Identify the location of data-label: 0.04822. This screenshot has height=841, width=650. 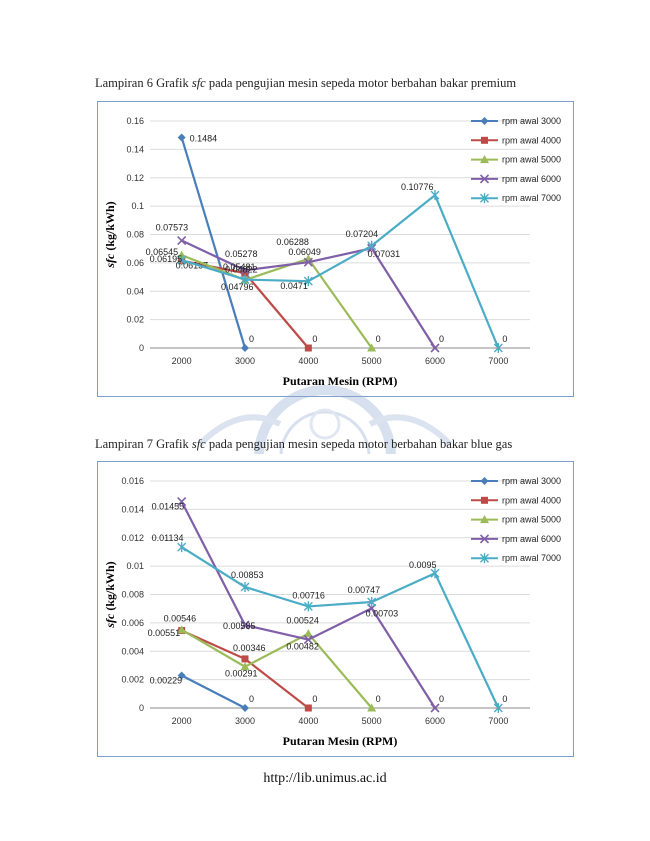
(241, 270).